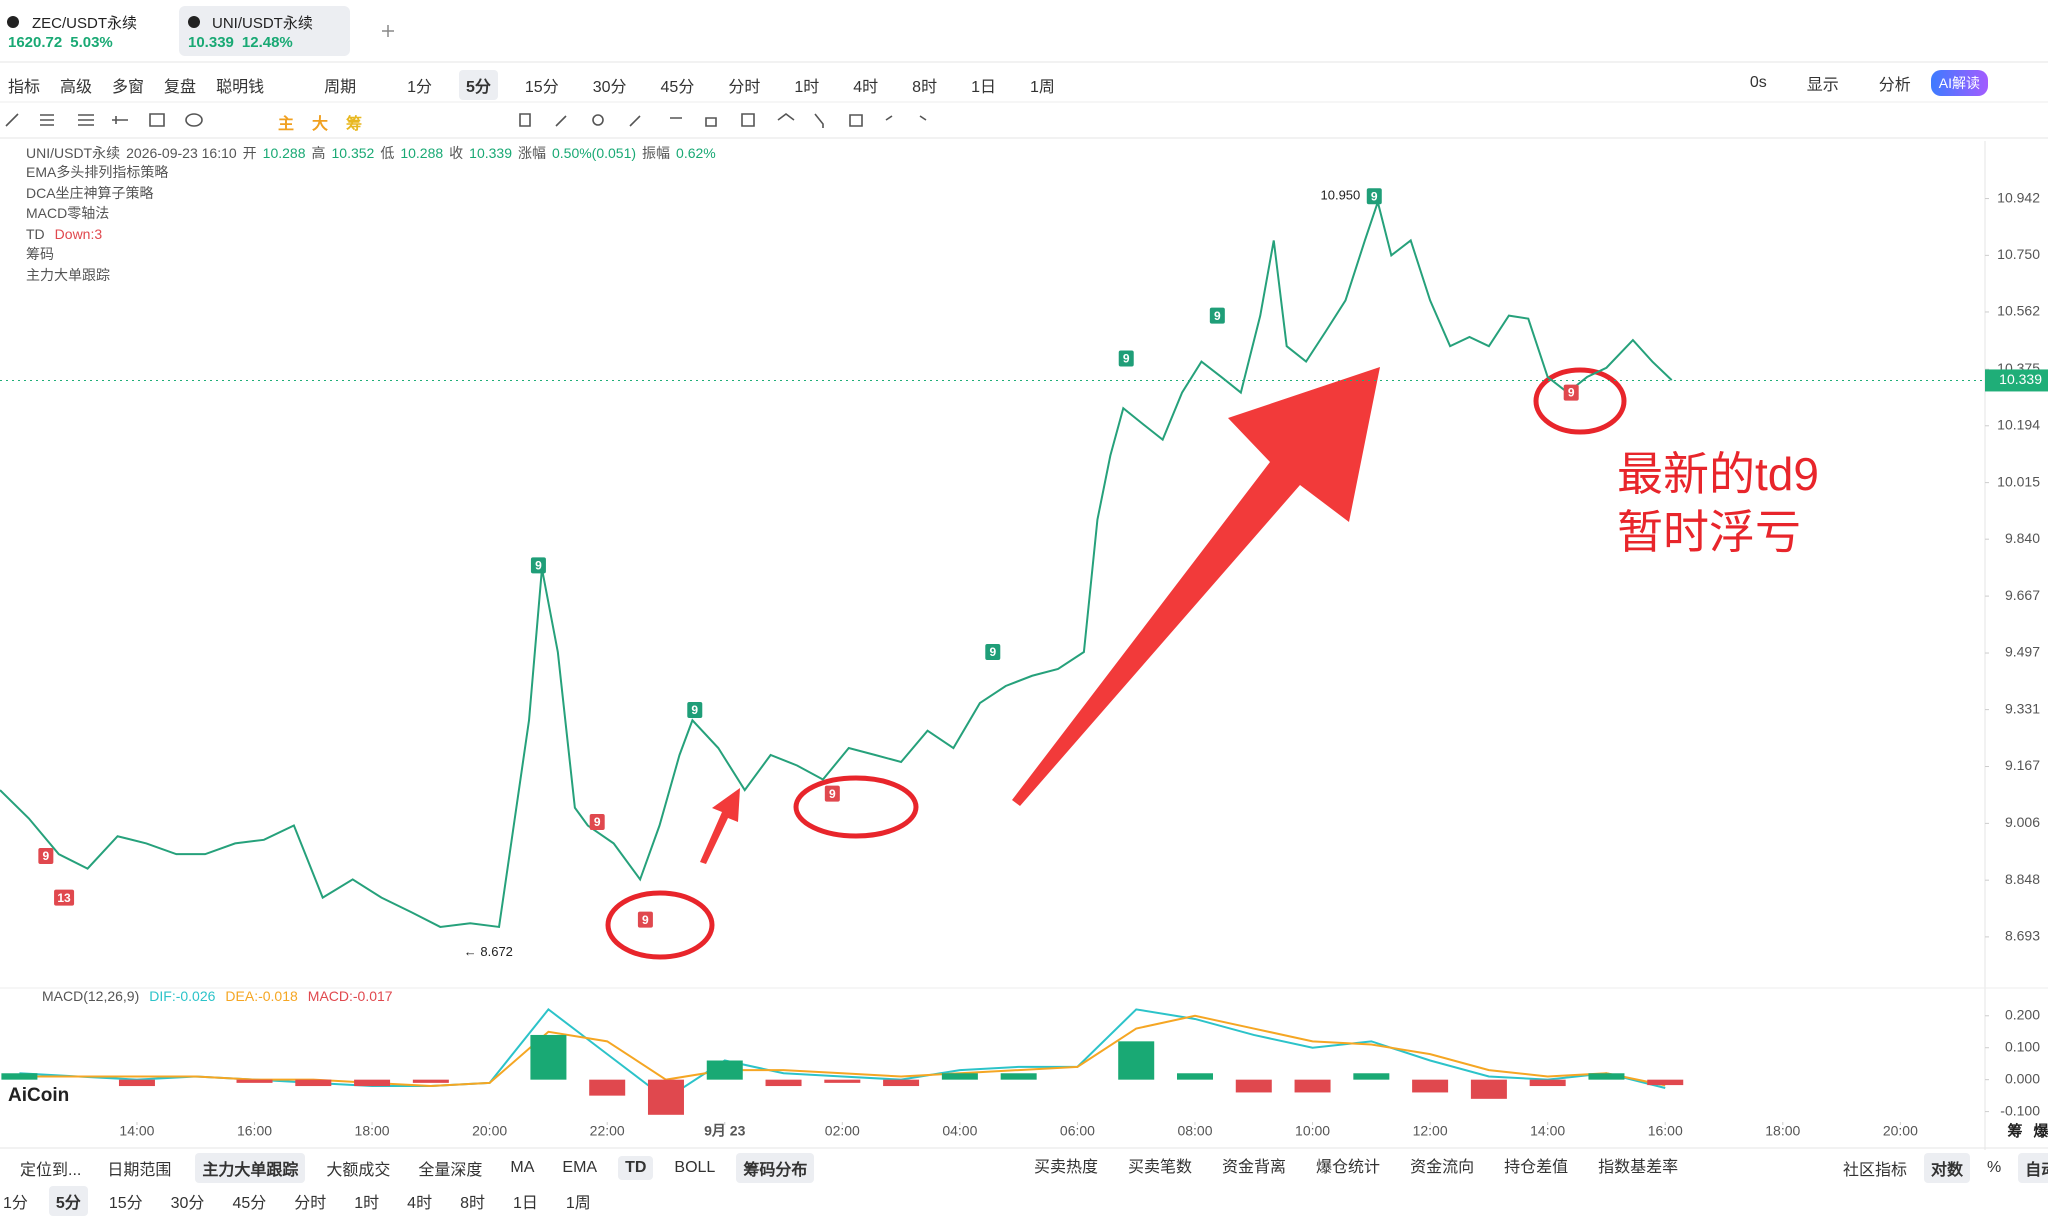 Image resolution: width=2048 pixels, height=1216 pixels. Describe the element at coordinates (1066, 1167) in the screenshot. I see `data-tab: 买卖热度` at that location.